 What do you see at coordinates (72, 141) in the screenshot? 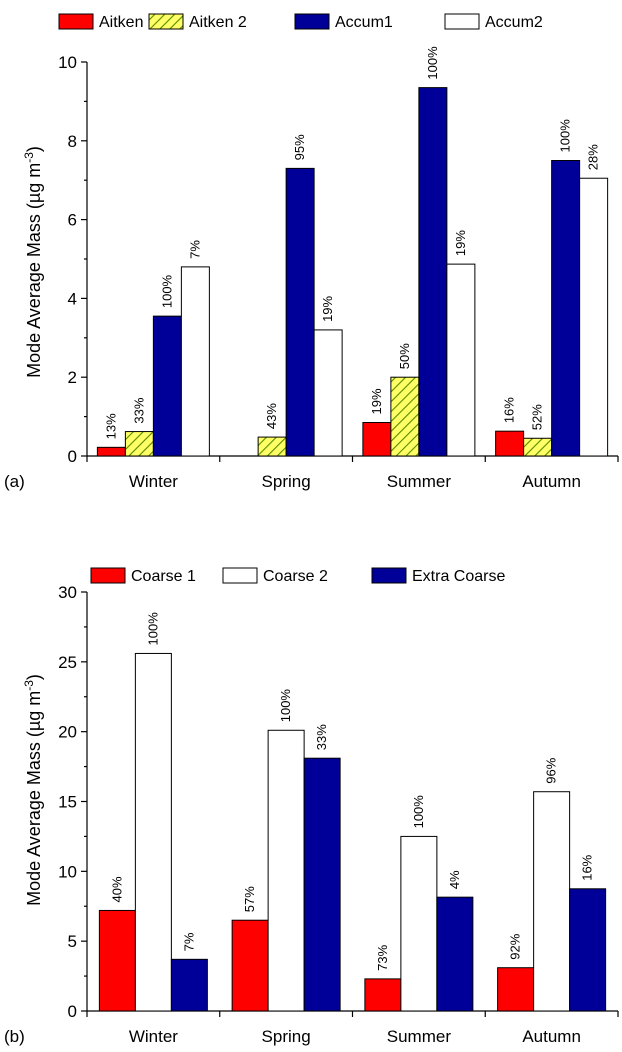
I see `chart-a-y-tick-label: 8` at bounding box center [72, 141].